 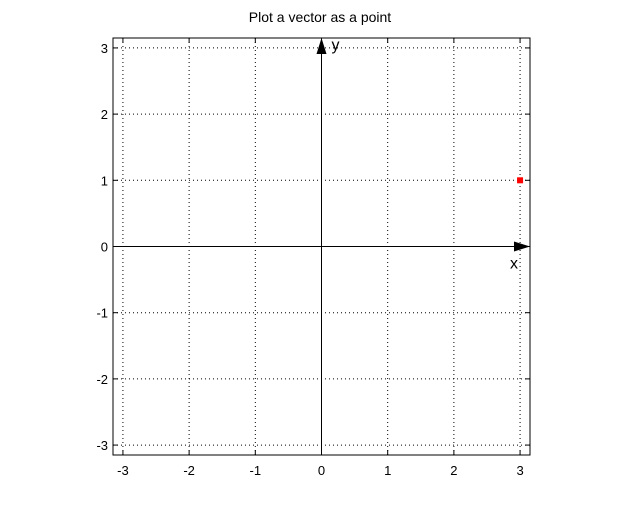 I want to click on y-axis-arrow, so click(x=321, y=46).